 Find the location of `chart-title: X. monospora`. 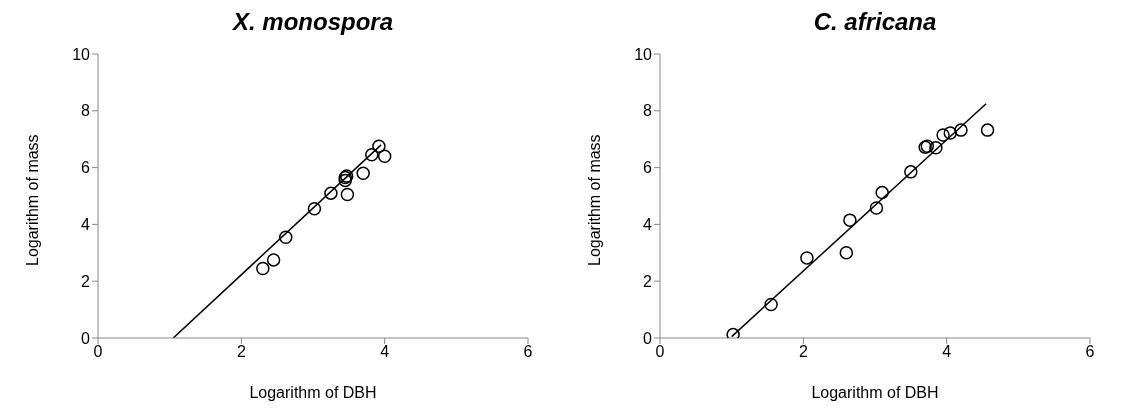

chart-title: X. monospora is located at coordinates (312, 22).